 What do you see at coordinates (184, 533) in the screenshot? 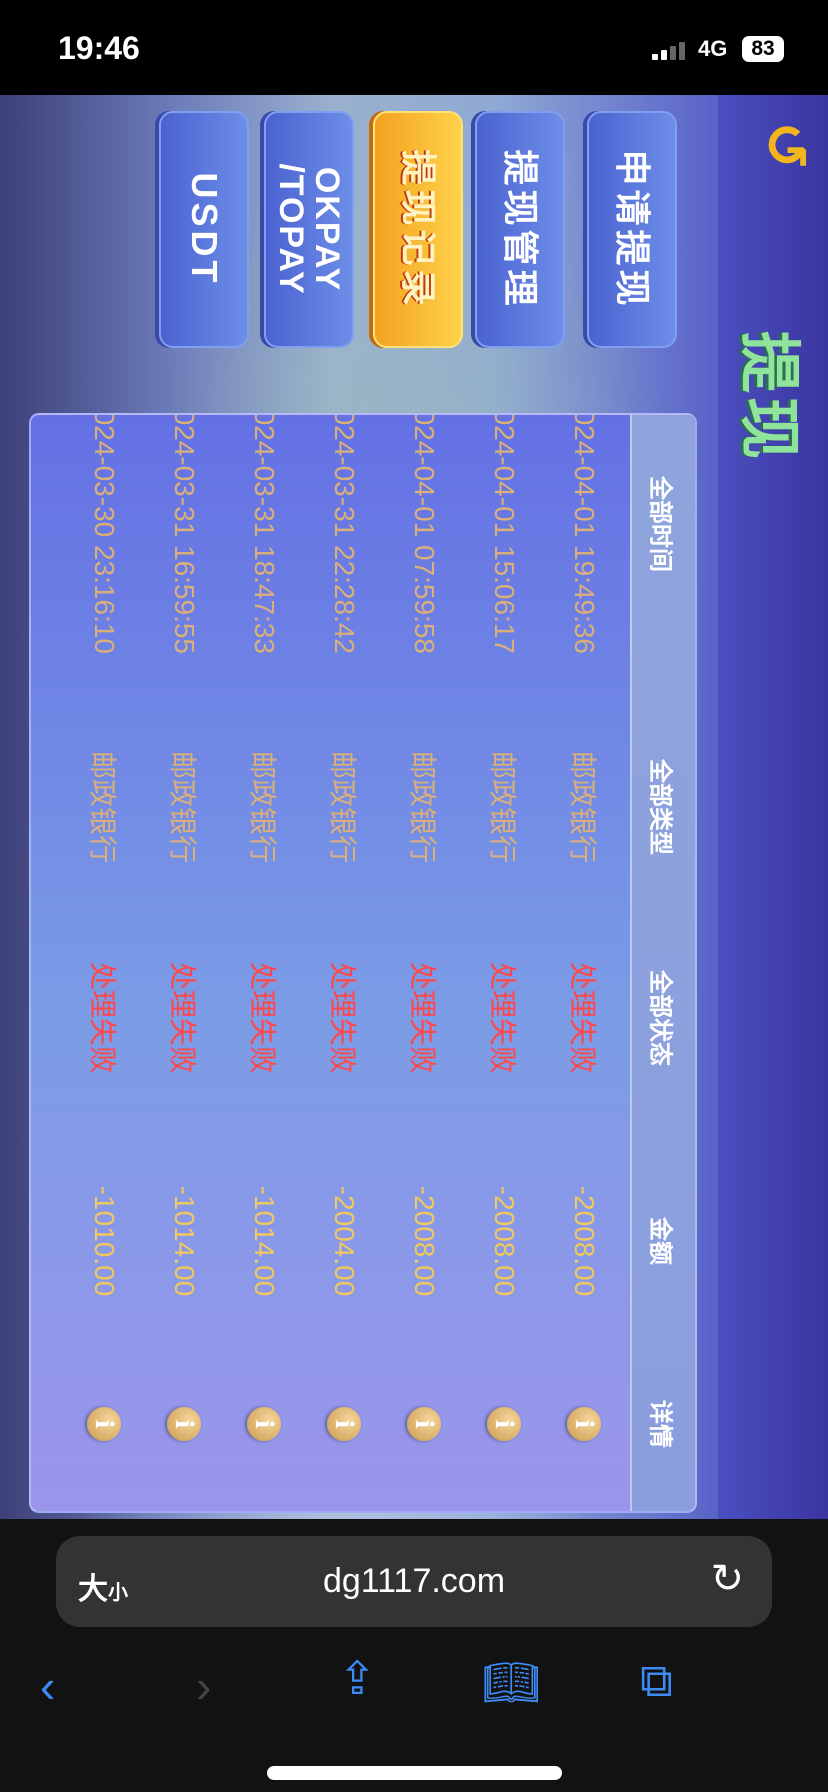
I see `row-time: 2024-03-31 16:59:55` at bounding box center [184, 533].